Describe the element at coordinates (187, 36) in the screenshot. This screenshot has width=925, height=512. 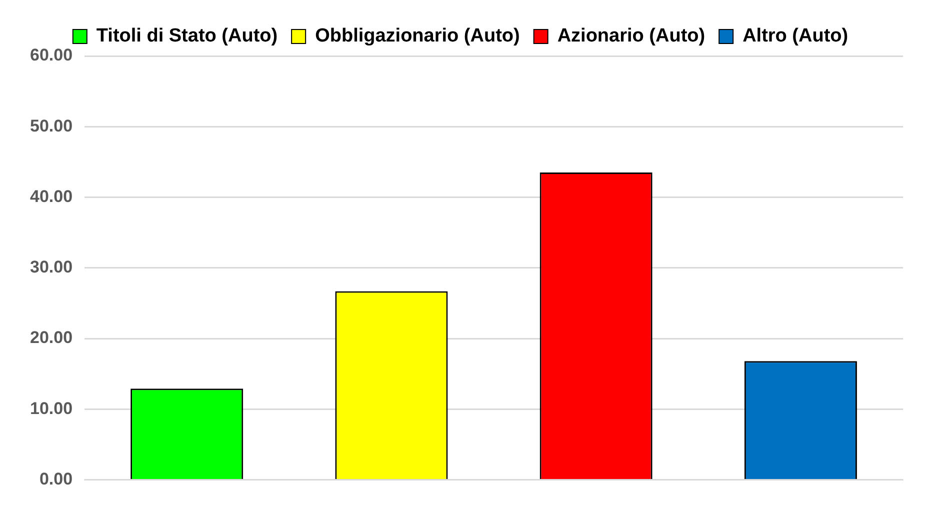
I see `legend-label: Titoli di Stato (Auto)` at that location.